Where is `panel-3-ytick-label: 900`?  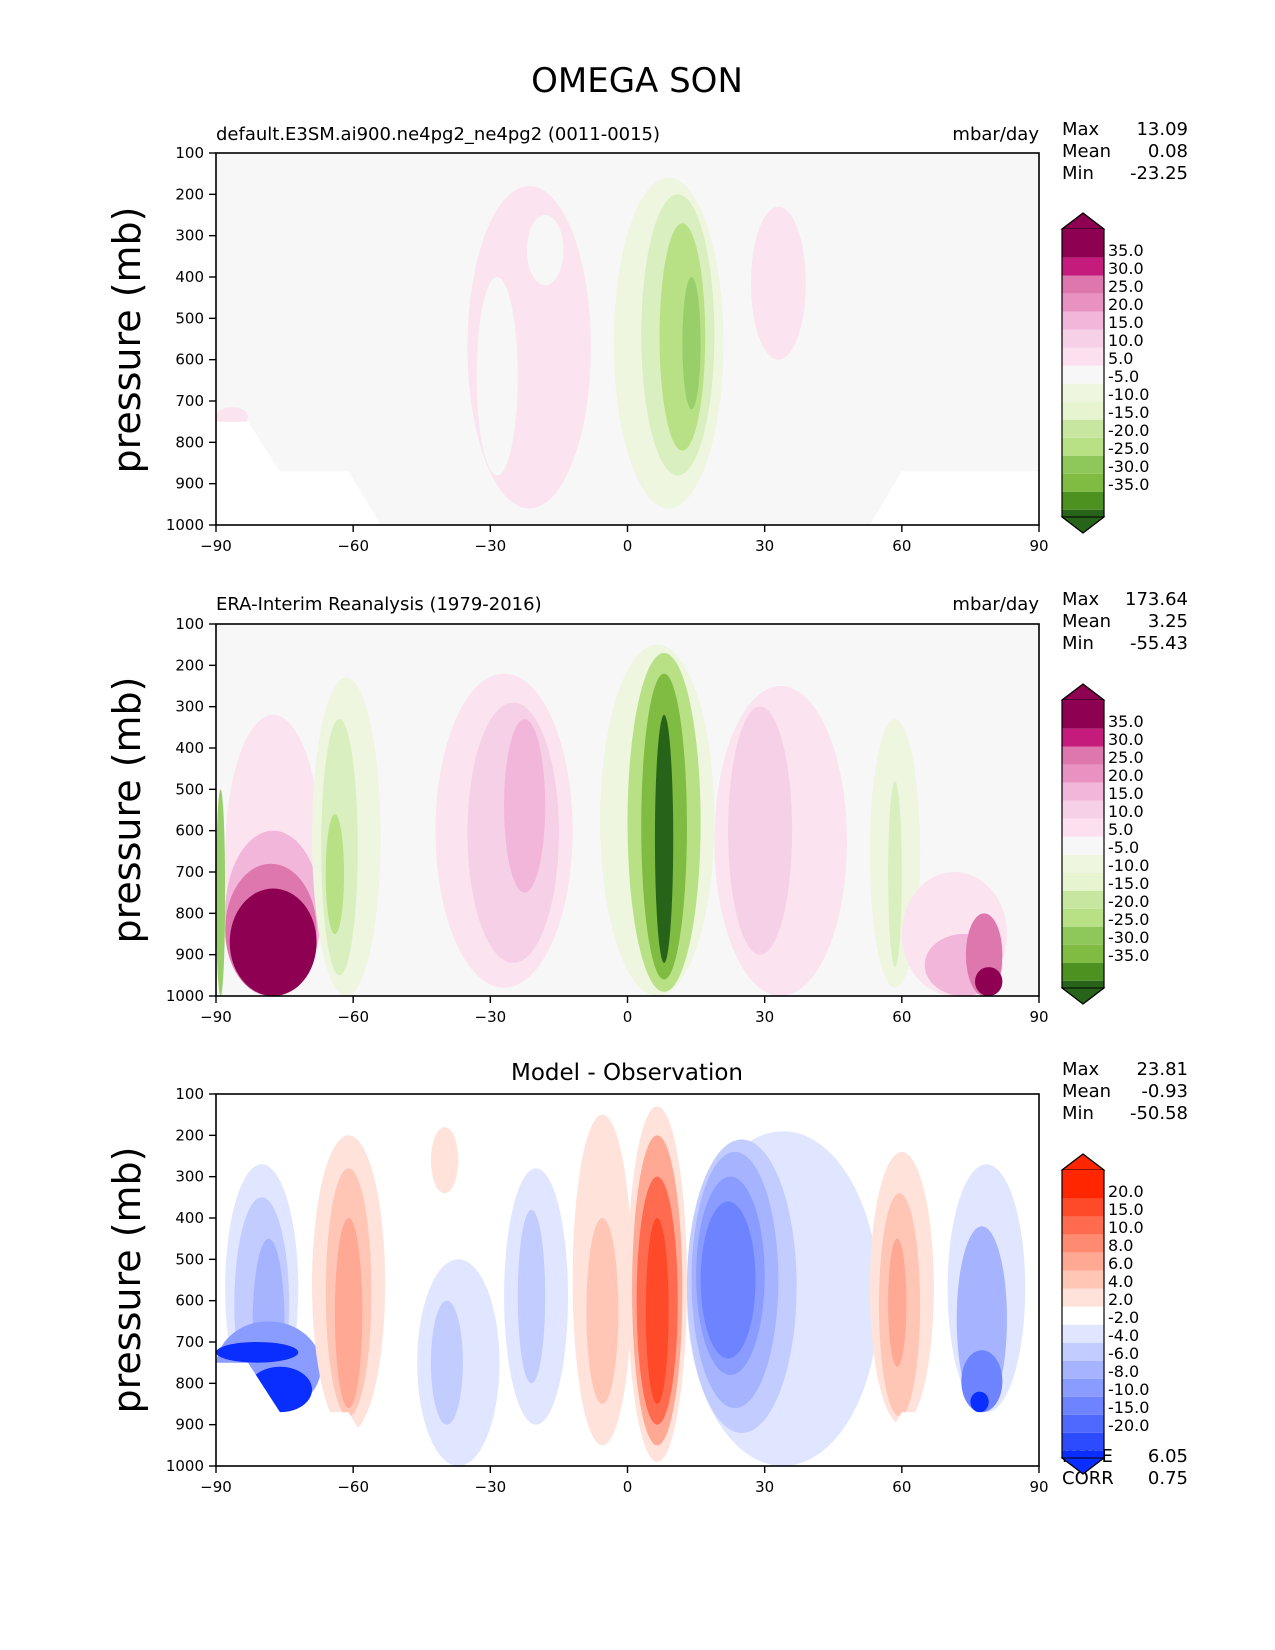
panel-3-ytick-label: 900 is located at coordinates (189, 1425).